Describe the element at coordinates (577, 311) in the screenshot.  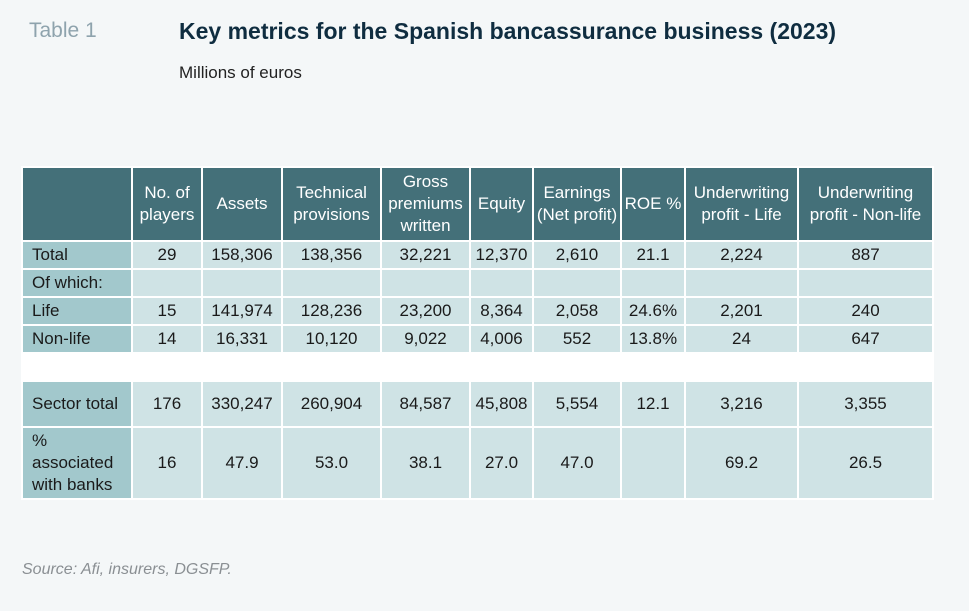
I see `table-cell: 2,058` at that location.